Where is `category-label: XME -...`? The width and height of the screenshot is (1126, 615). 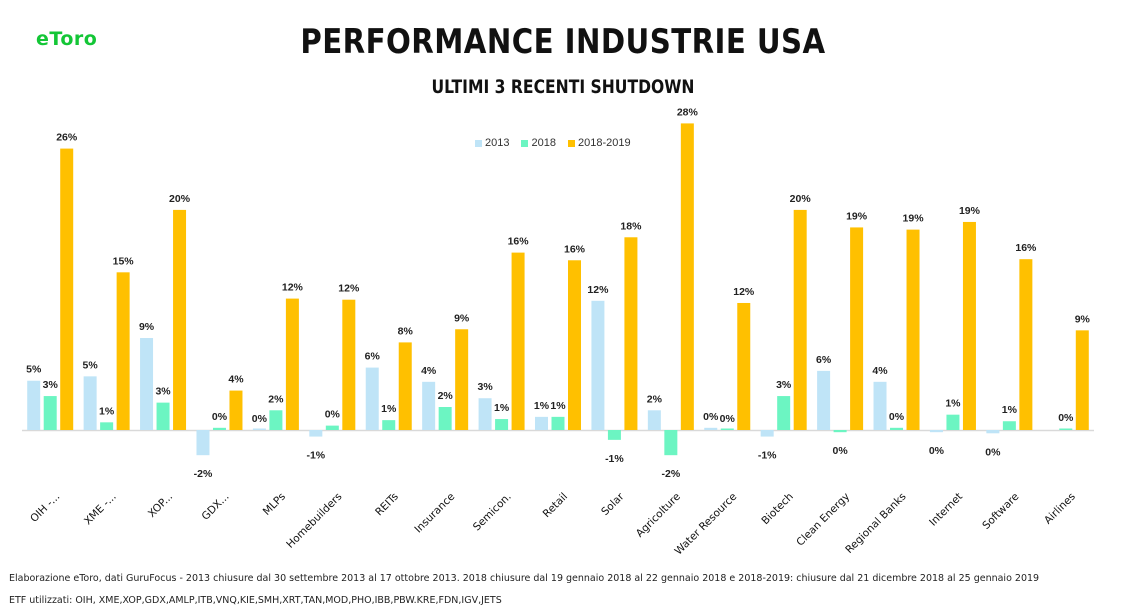 category-label: XME -... is located at coordinates (100, 509).